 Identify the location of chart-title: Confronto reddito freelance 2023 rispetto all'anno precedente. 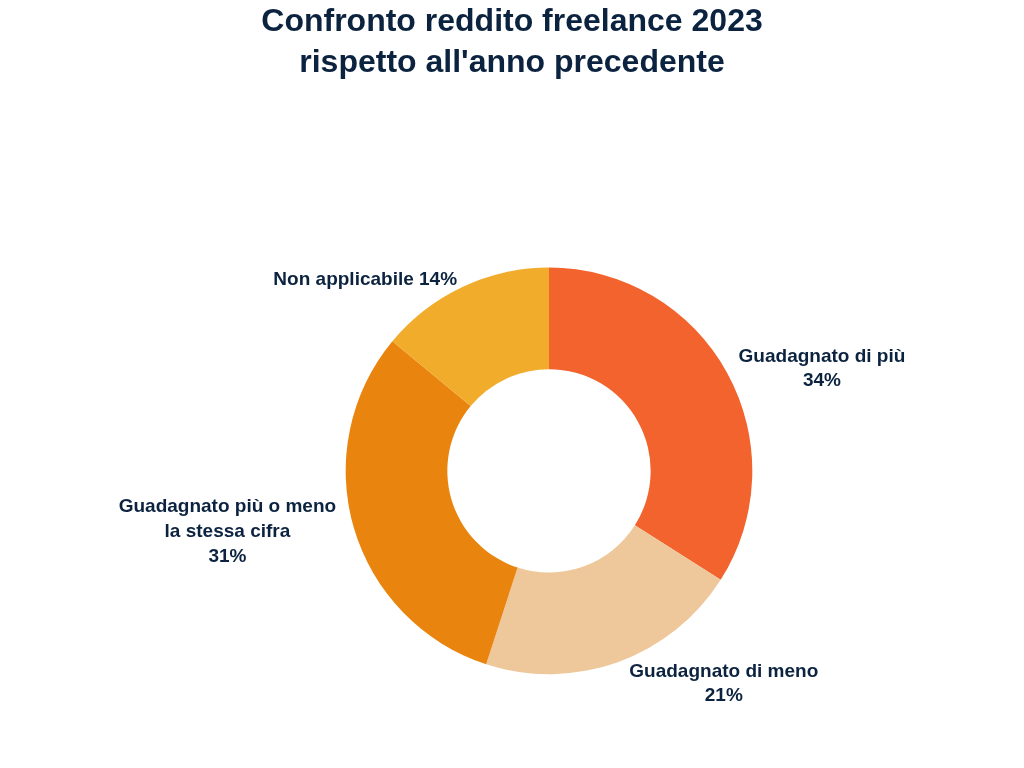
(512, 40).